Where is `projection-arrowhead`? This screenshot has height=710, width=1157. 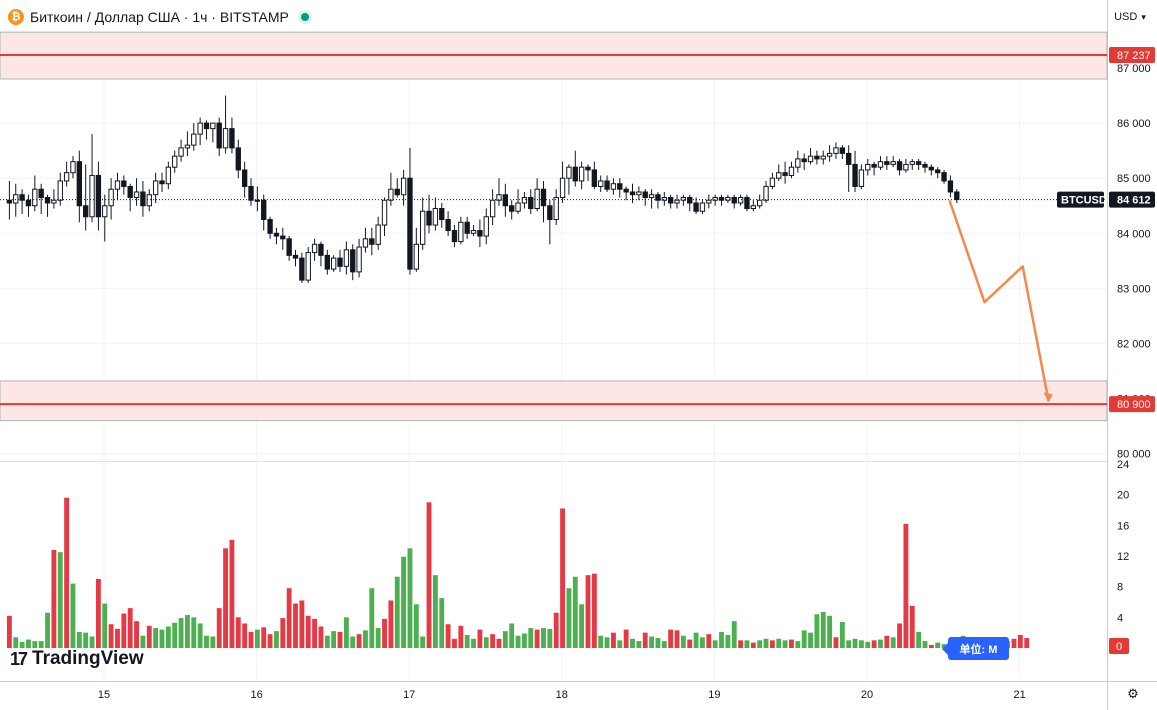
projection-arrowhead is located at coordinates (1048, 397).